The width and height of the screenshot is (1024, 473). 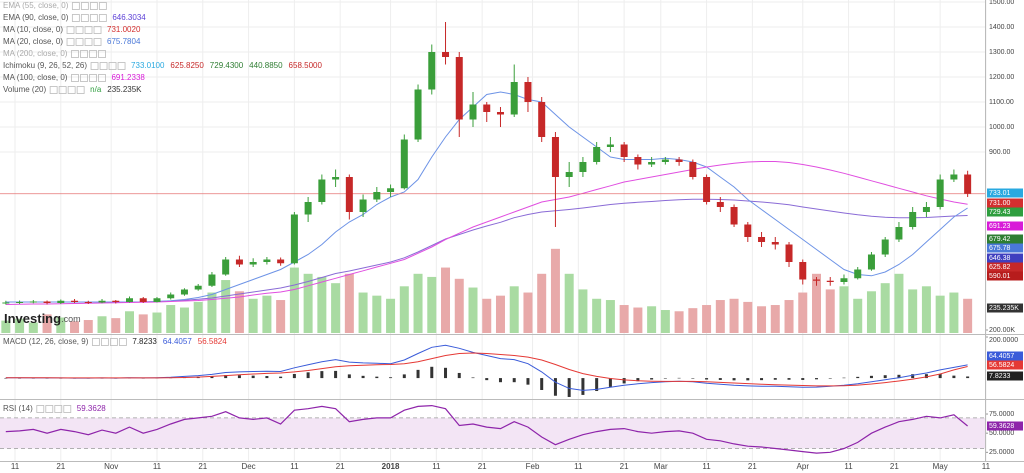 What do you see at coordinates (71, 319) in the screenshot?
I see `watermark-suffix: .com` at bounding box center [71, 319].